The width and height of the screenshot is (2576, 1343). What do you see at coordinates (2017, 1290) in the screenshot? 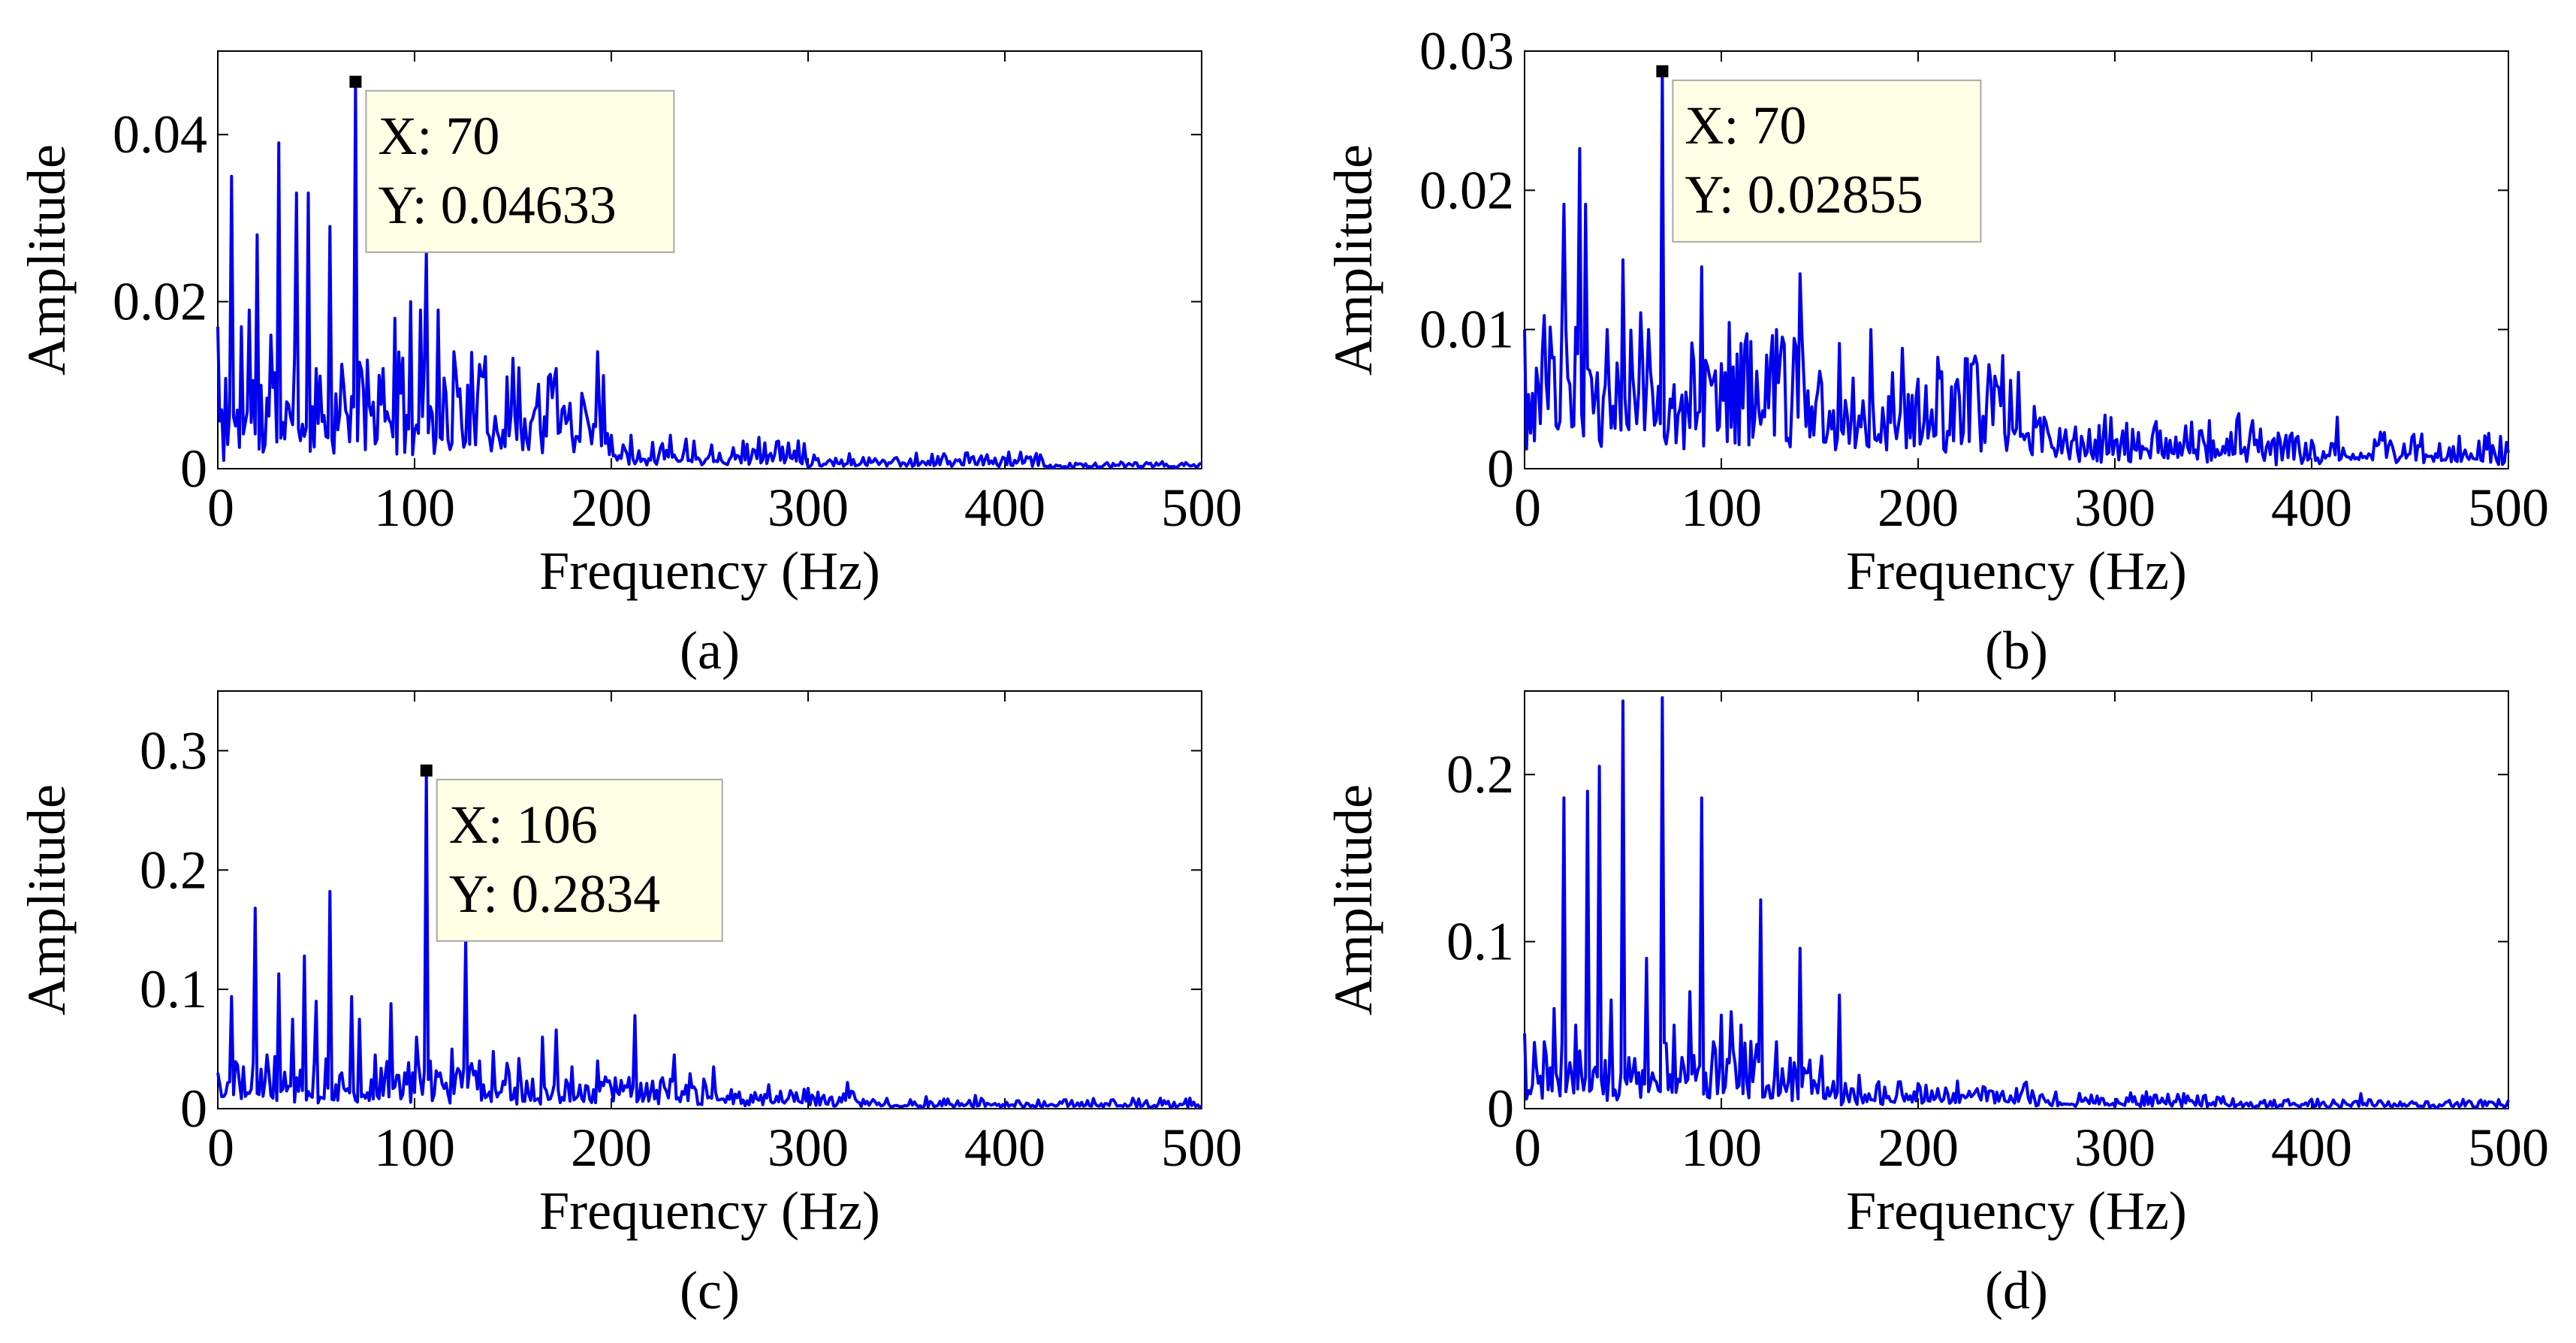
I see `panel-label: (d)` at bounding box center [2017, 1290].